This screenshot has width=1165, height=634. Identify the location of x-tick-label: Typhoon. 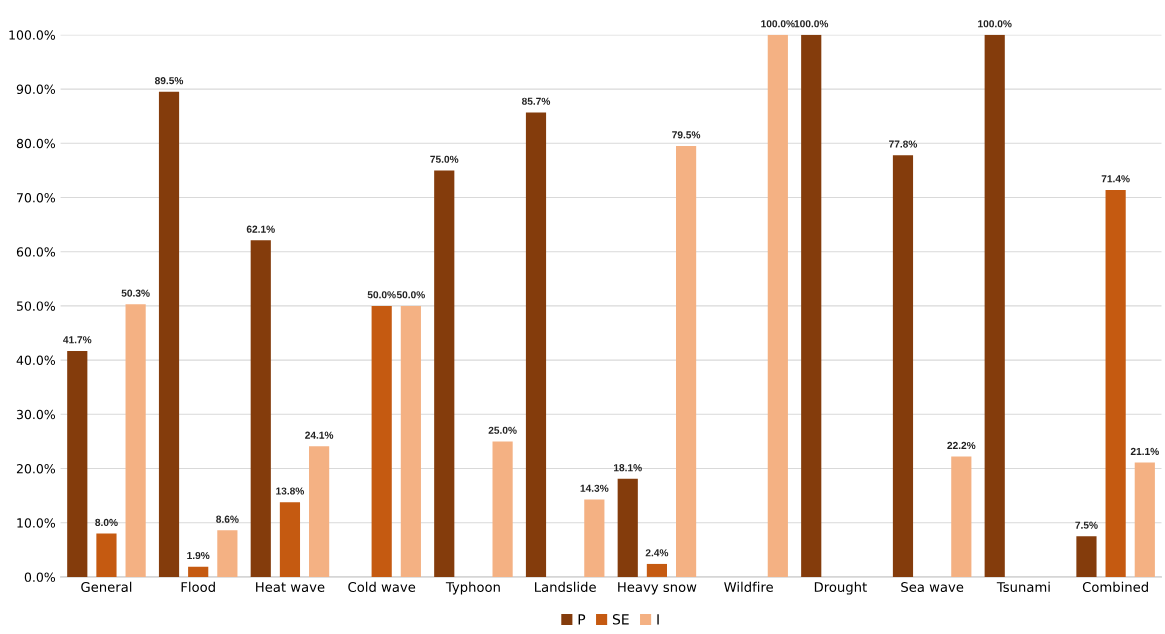
(472, 588).